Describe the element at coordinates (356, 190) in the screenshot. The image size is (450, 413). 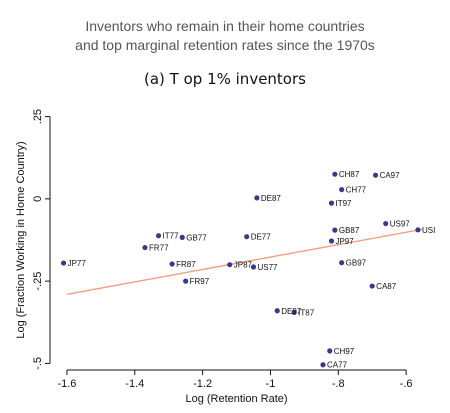
I see `point-label-ch77: CH77` at that location.